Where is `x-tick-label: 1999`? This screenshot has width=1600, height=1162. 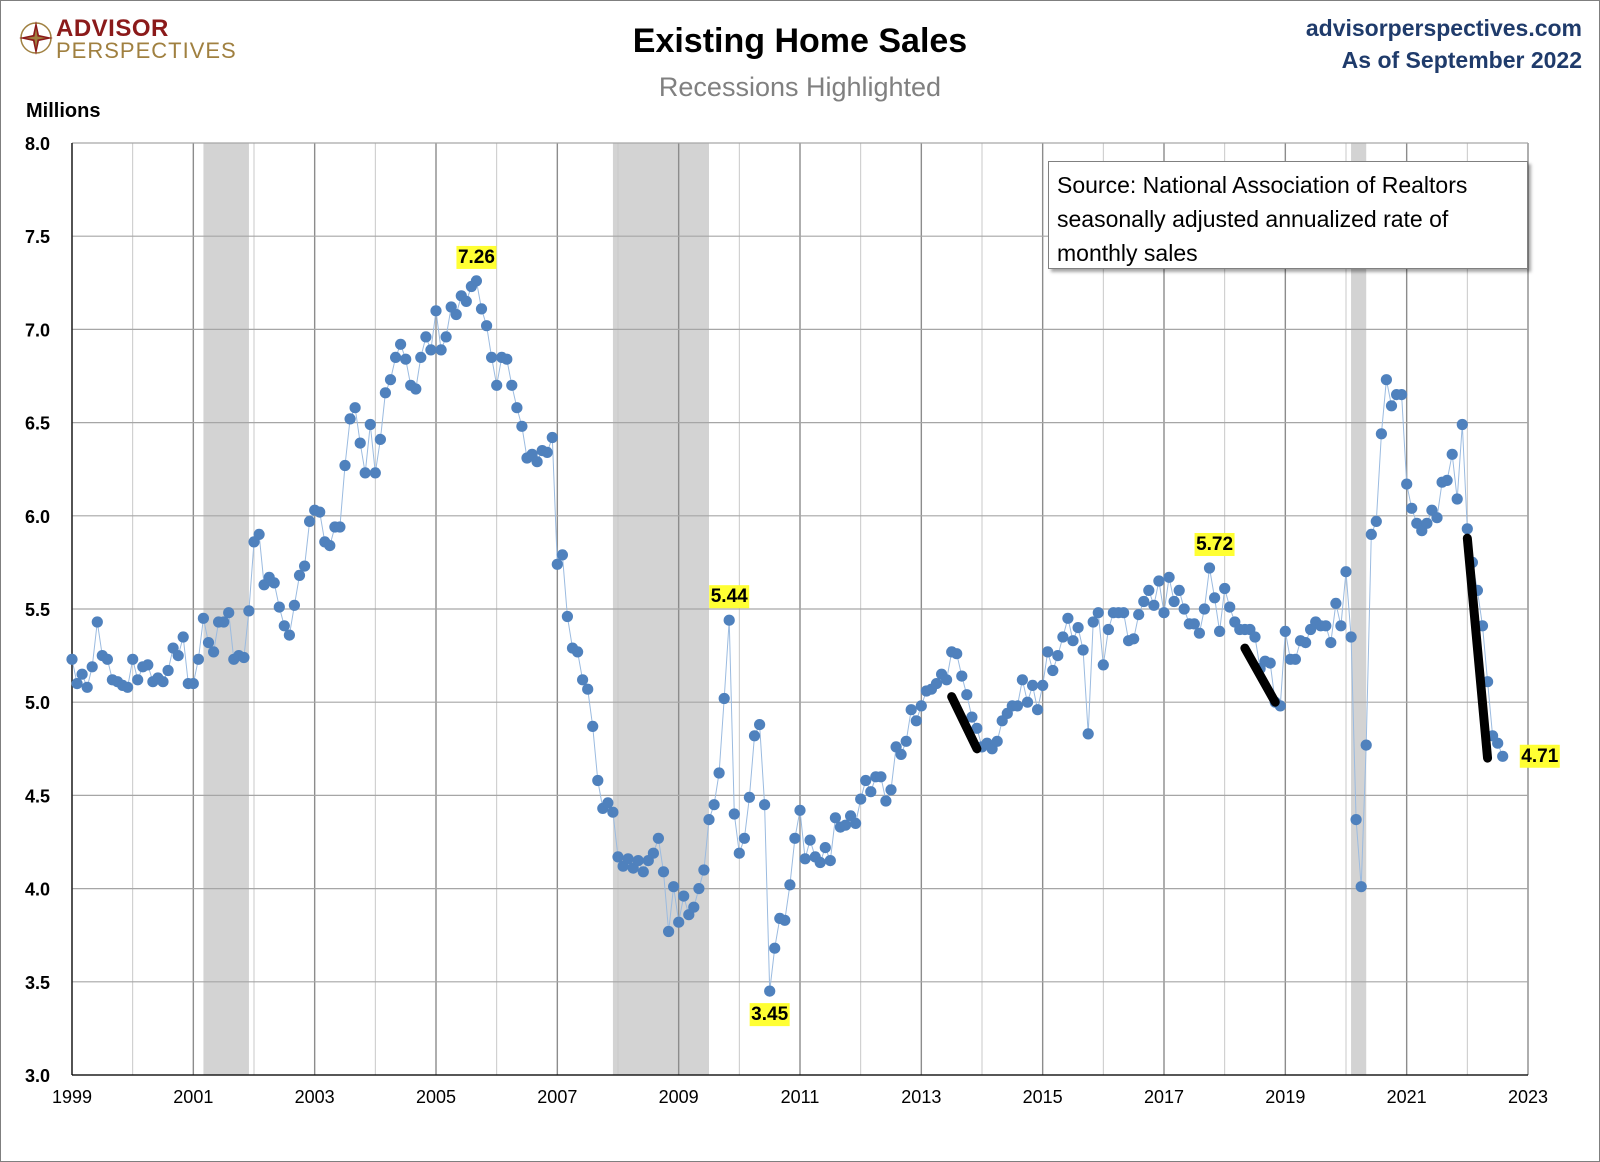
x-tick-label: 1999 is located at coordinates (72, 1097).